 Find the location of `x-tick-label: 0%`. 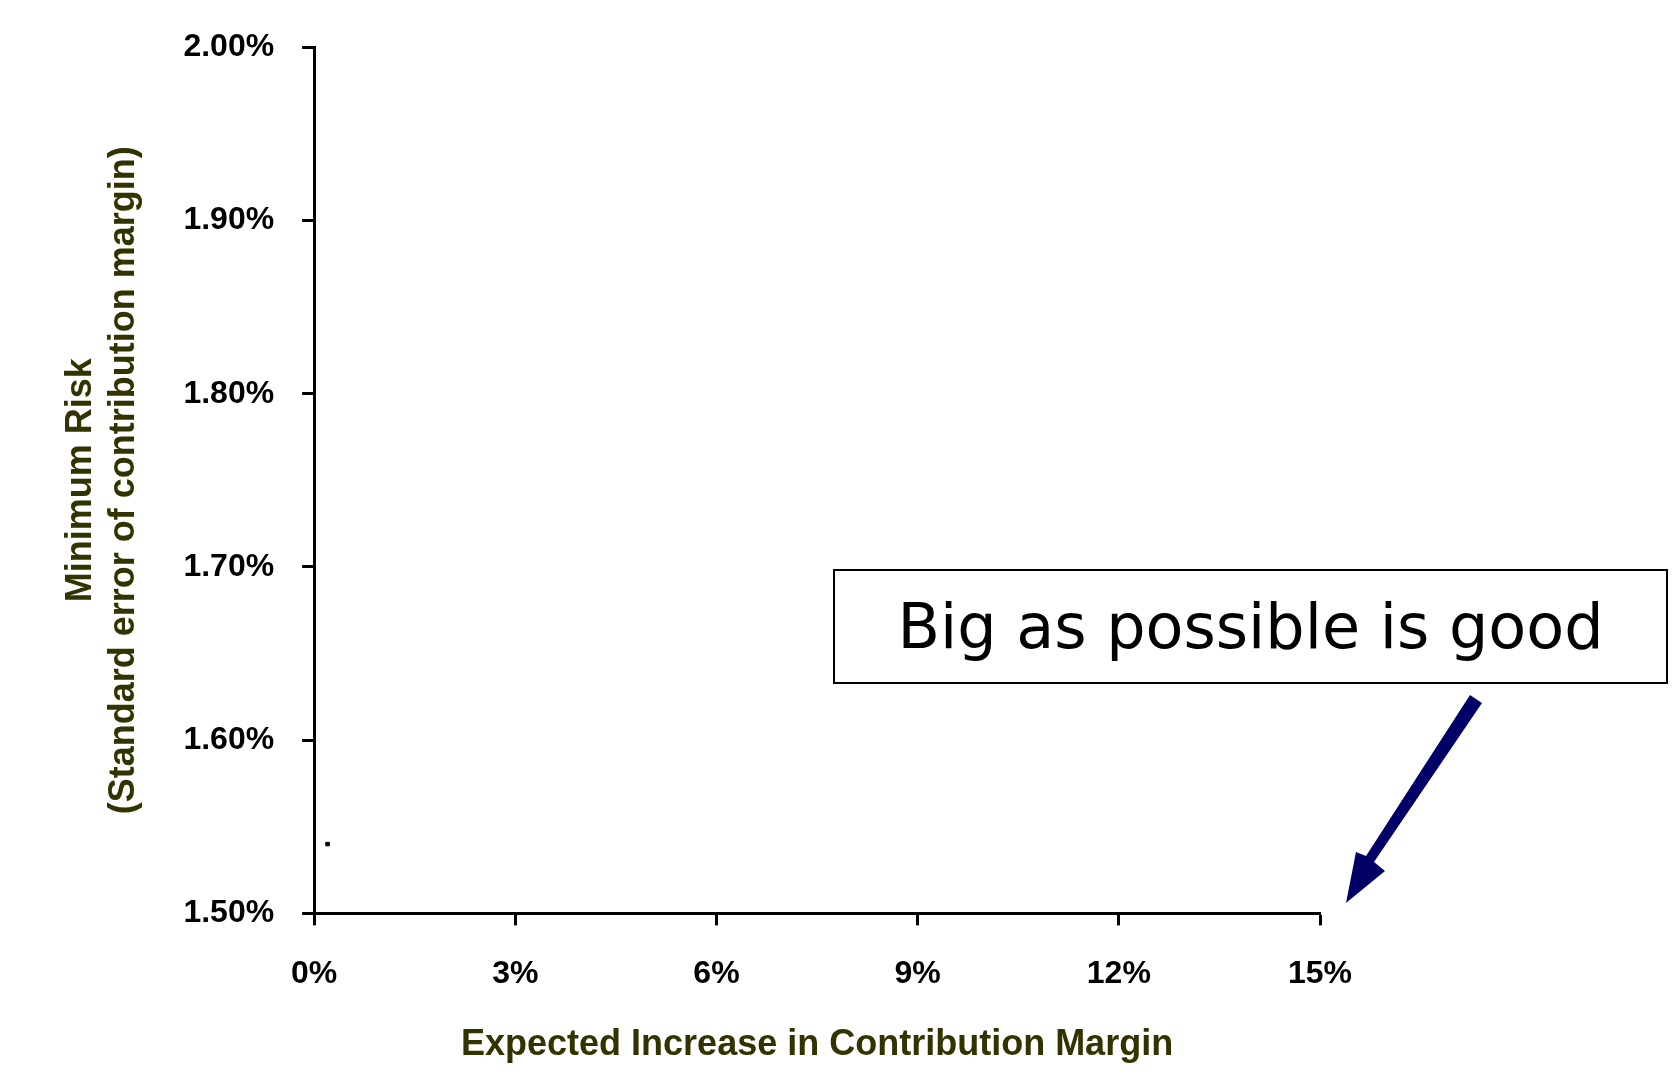

x-tick-label: 0% is located at coordinates (314, 972).